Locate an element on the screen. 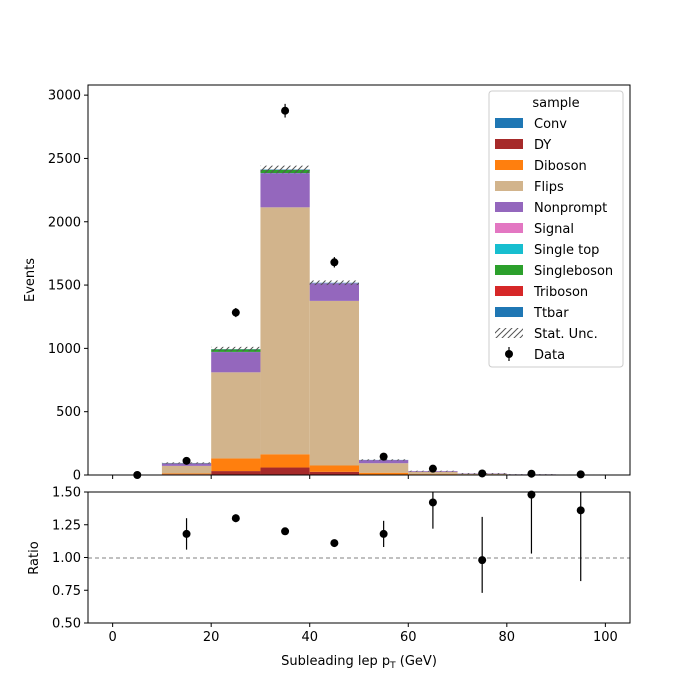  legend-item: Single top is located at coordinates (547, 250).